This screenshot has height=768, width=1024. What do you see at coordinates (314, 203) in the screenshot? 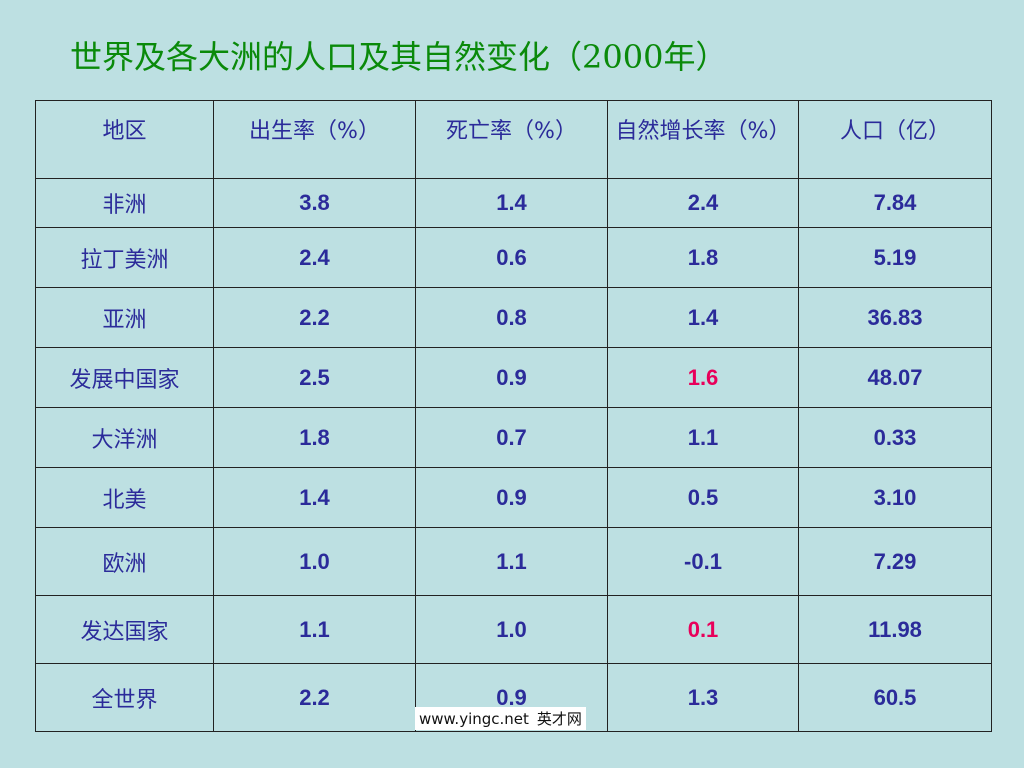
I see `value-cell: 3.8` at bounding box center [314, 203].